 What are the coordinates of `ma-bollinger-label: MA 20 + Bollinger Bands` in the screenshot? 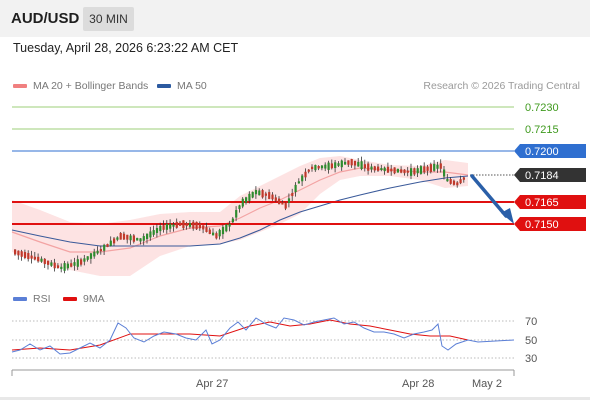 It's located at (91, 86).